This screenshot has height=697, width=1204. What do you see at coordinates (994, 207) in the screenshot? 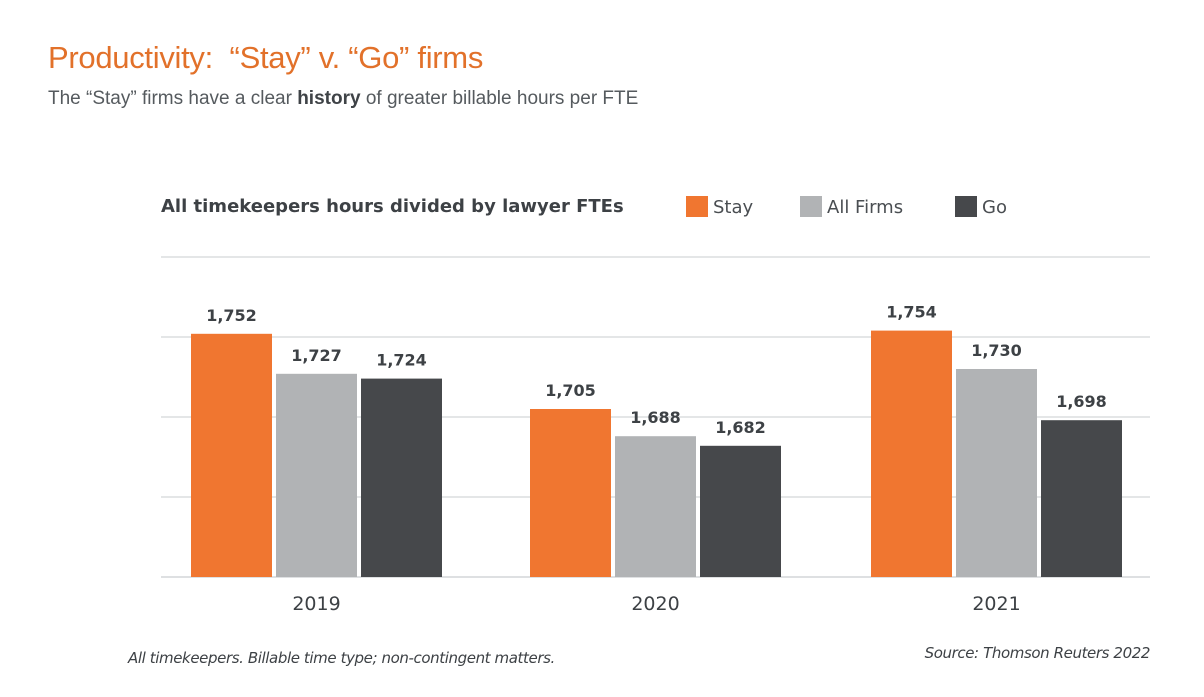
I see `legend-label: Go` at bounding box center [994, 207].